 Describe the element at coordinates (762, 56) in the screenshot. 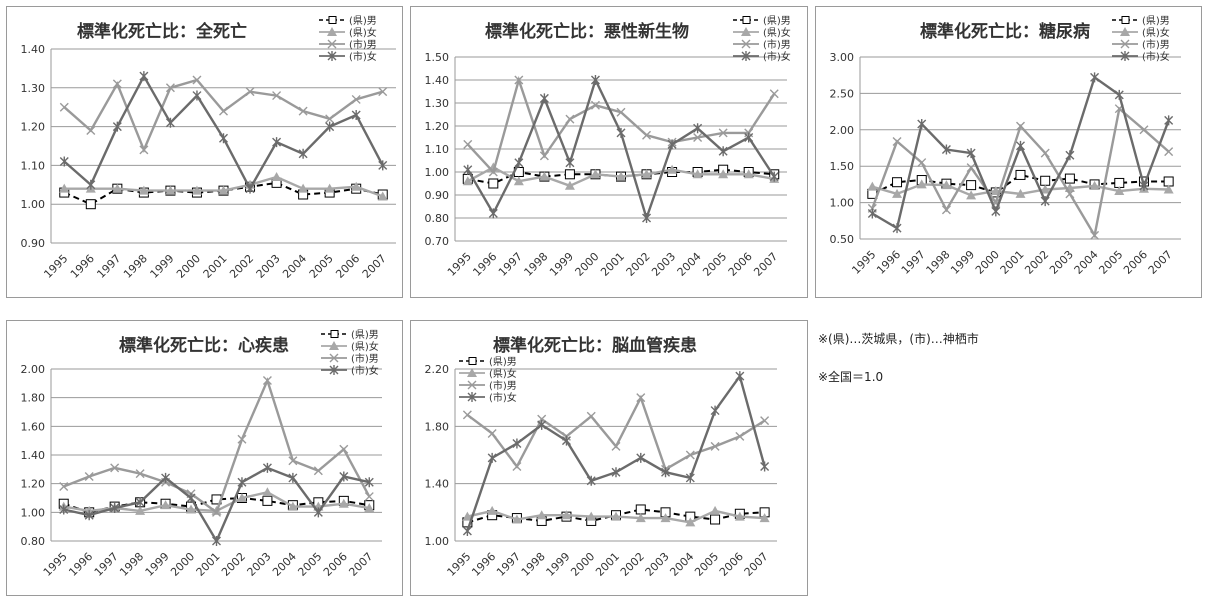

I see `legend-entry: (市)女` at that location.